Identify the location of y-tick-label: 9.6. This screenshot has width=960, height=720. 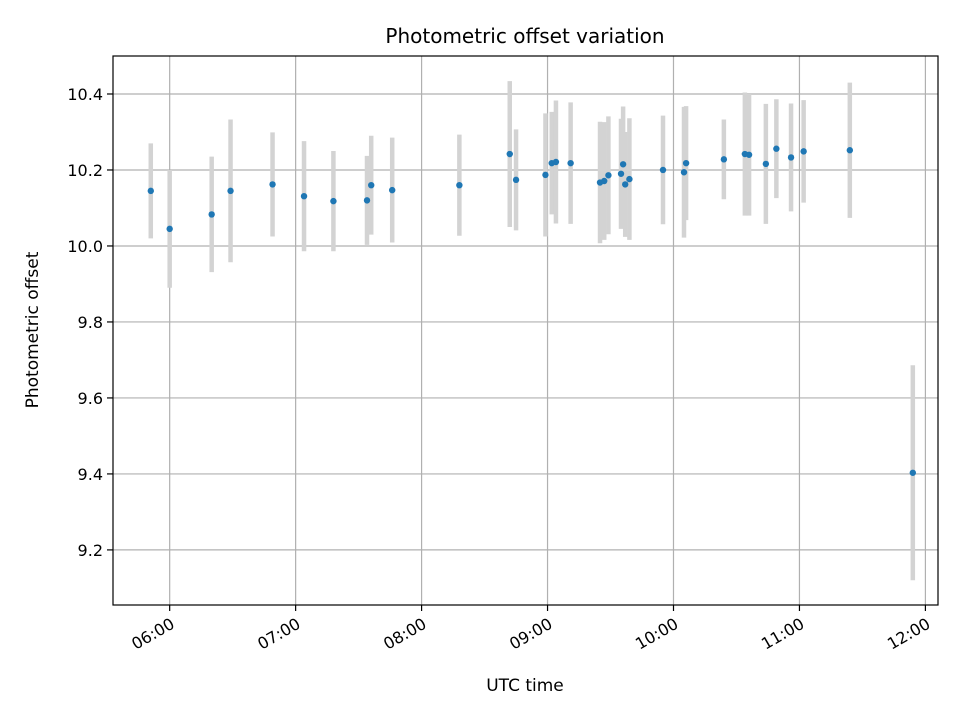
(90, 398).